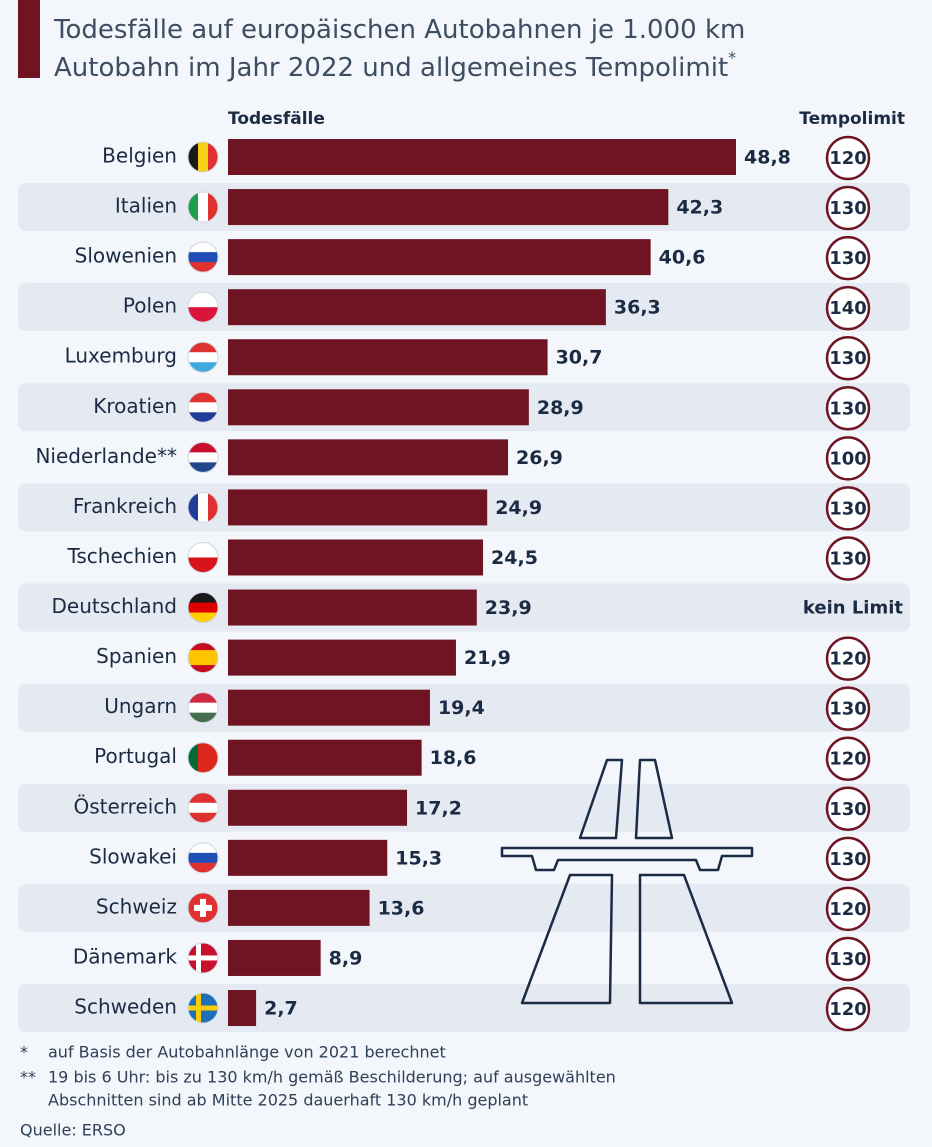  What do you see at coordinates (106, 456) in the screenshot?
I see `category-label: Niederlande**` at bounding box center [106, 456].